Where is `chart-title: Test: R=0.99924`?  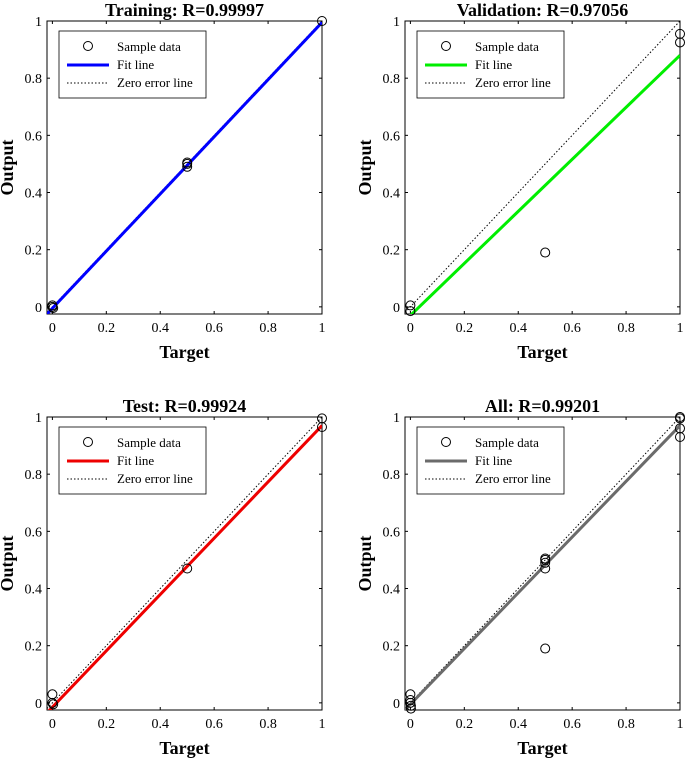
chart-title: Test: R=0.99924 is located at coordinates (185, 406).